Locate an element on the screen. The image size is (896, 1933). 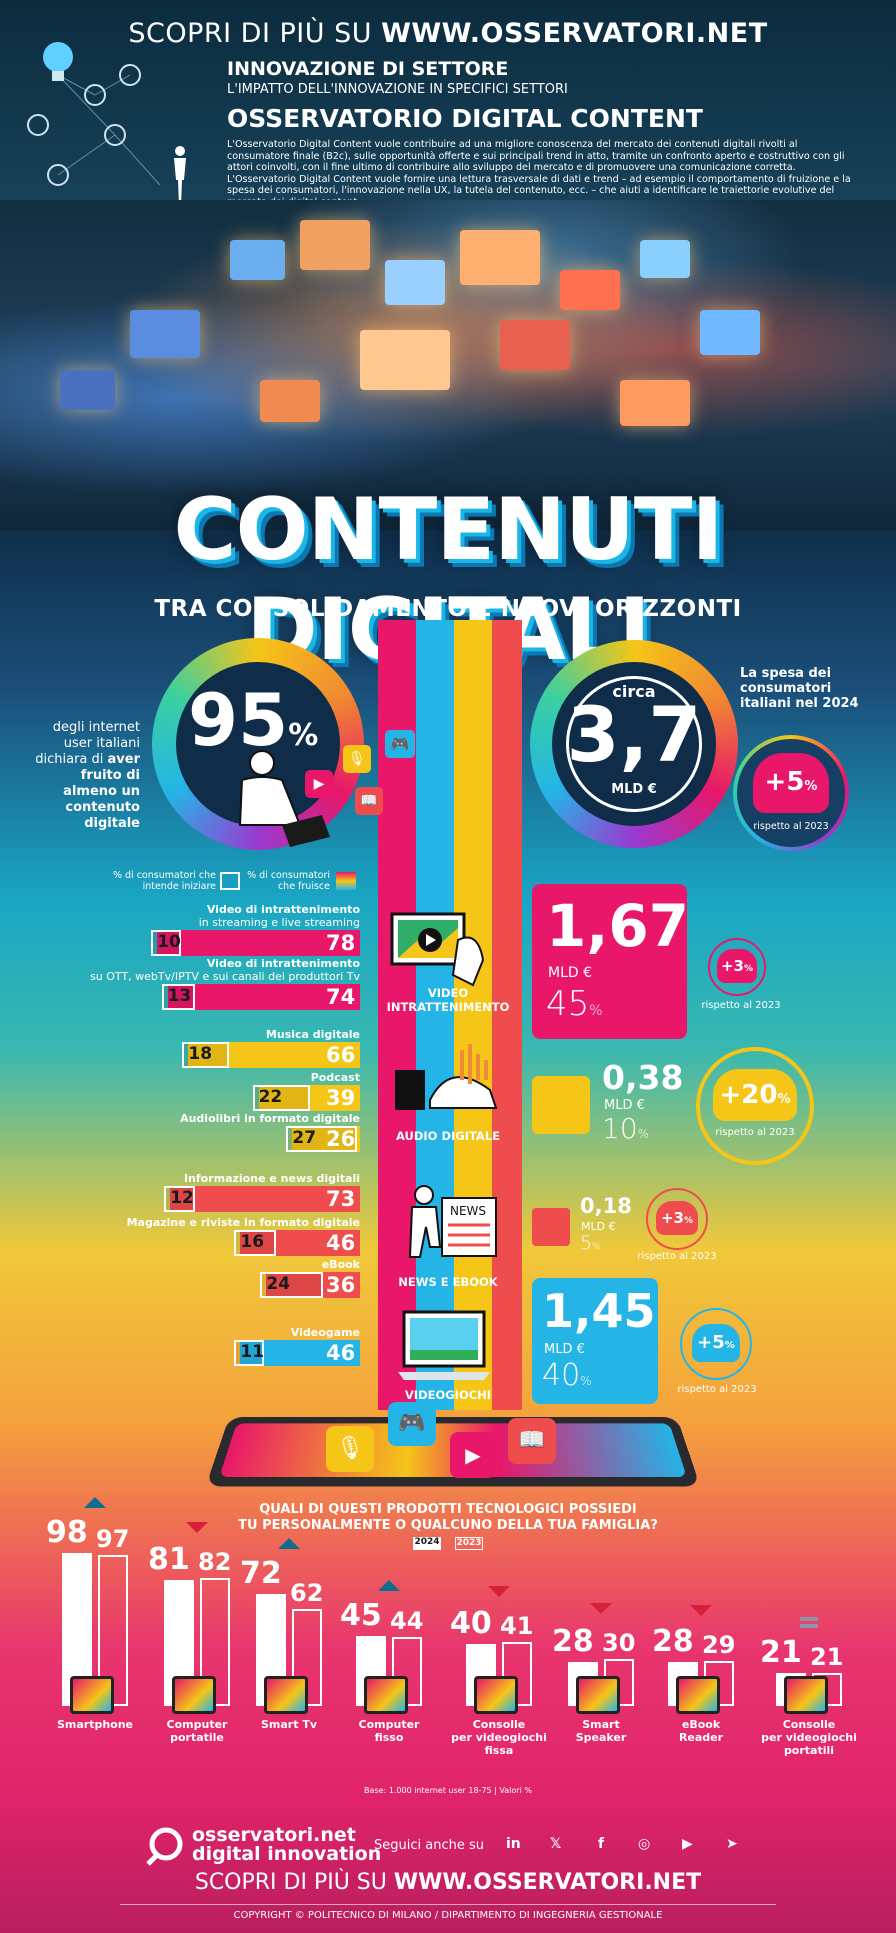
usage-bar-row: 18 66 is located at coordinates (448, 1055).